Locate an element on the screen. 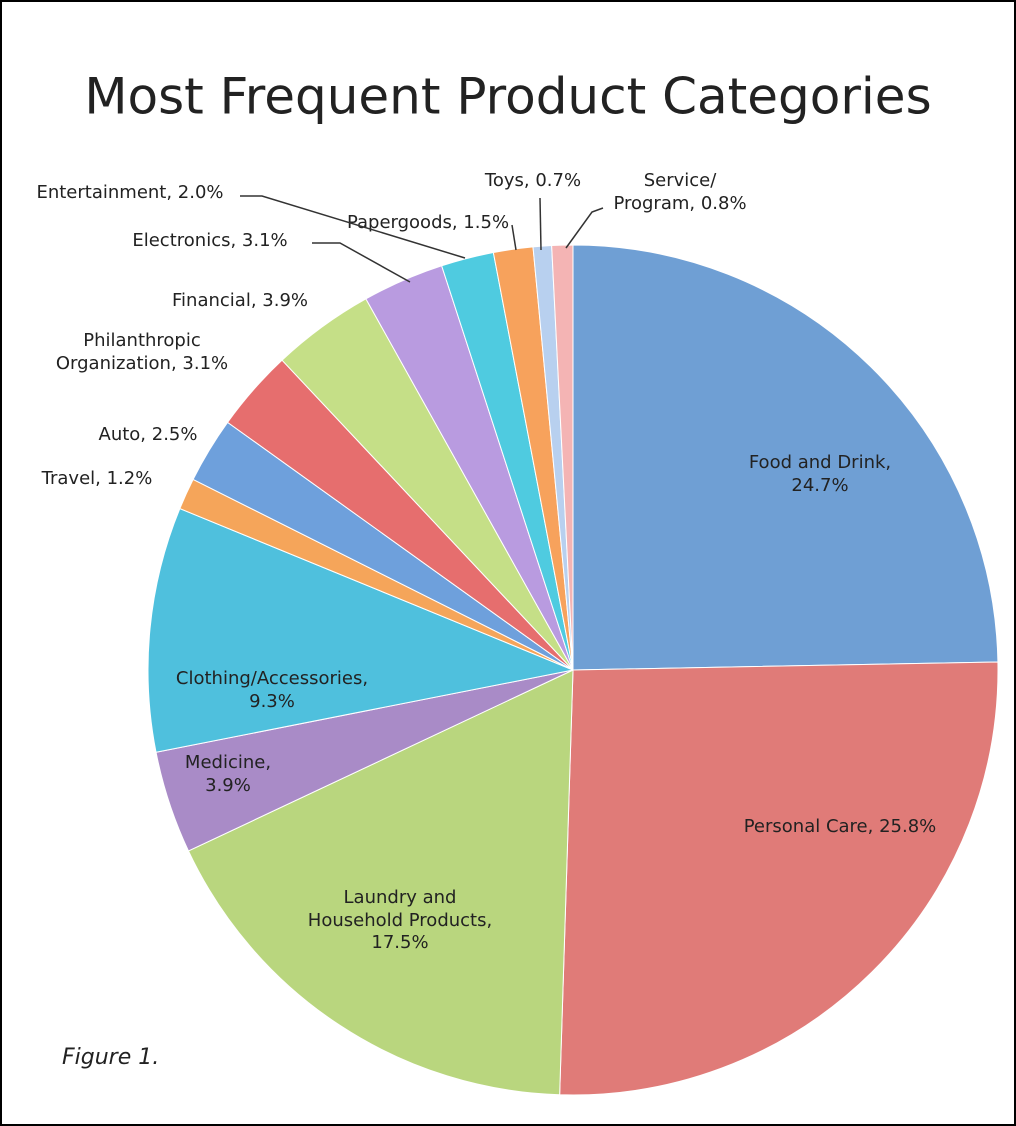 This screenshot has height=1126, width=1016. data-label: Auto, 2.5% is located at coordinates (148, 434).